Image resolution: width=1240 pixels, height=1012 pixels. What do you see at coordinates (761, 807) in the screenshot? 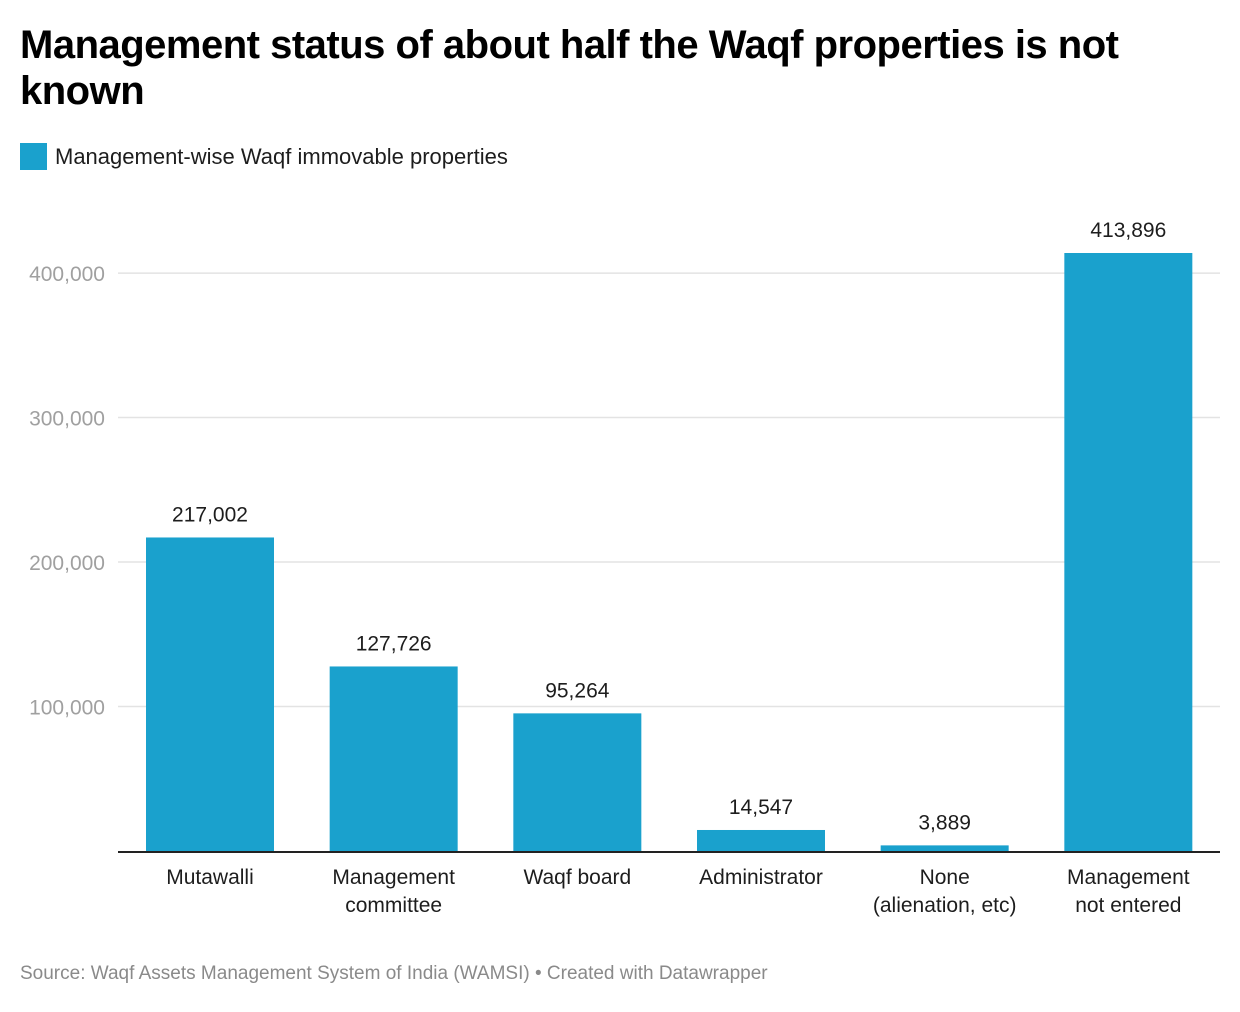
I see `value-label: 14,547` at bounding box center [761, 807].